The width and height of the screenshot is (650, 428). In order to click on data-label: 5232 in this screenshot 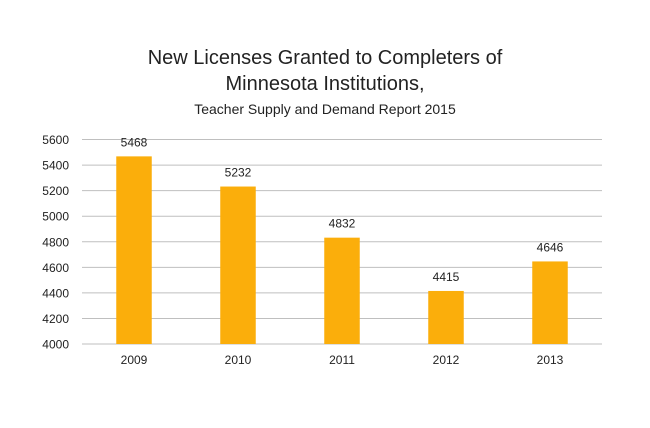, I will do `click(238, 173)`.